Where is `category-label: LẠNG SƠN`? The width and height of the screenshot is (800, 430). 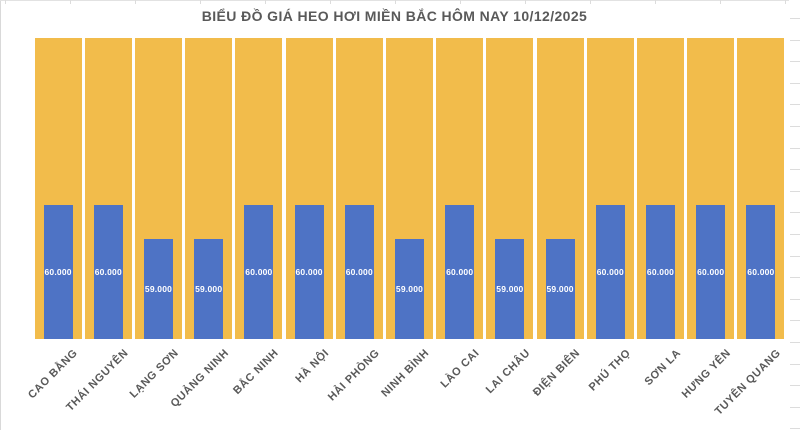
category-label: LẠNG SƠN is located at coordinates (154, 374).